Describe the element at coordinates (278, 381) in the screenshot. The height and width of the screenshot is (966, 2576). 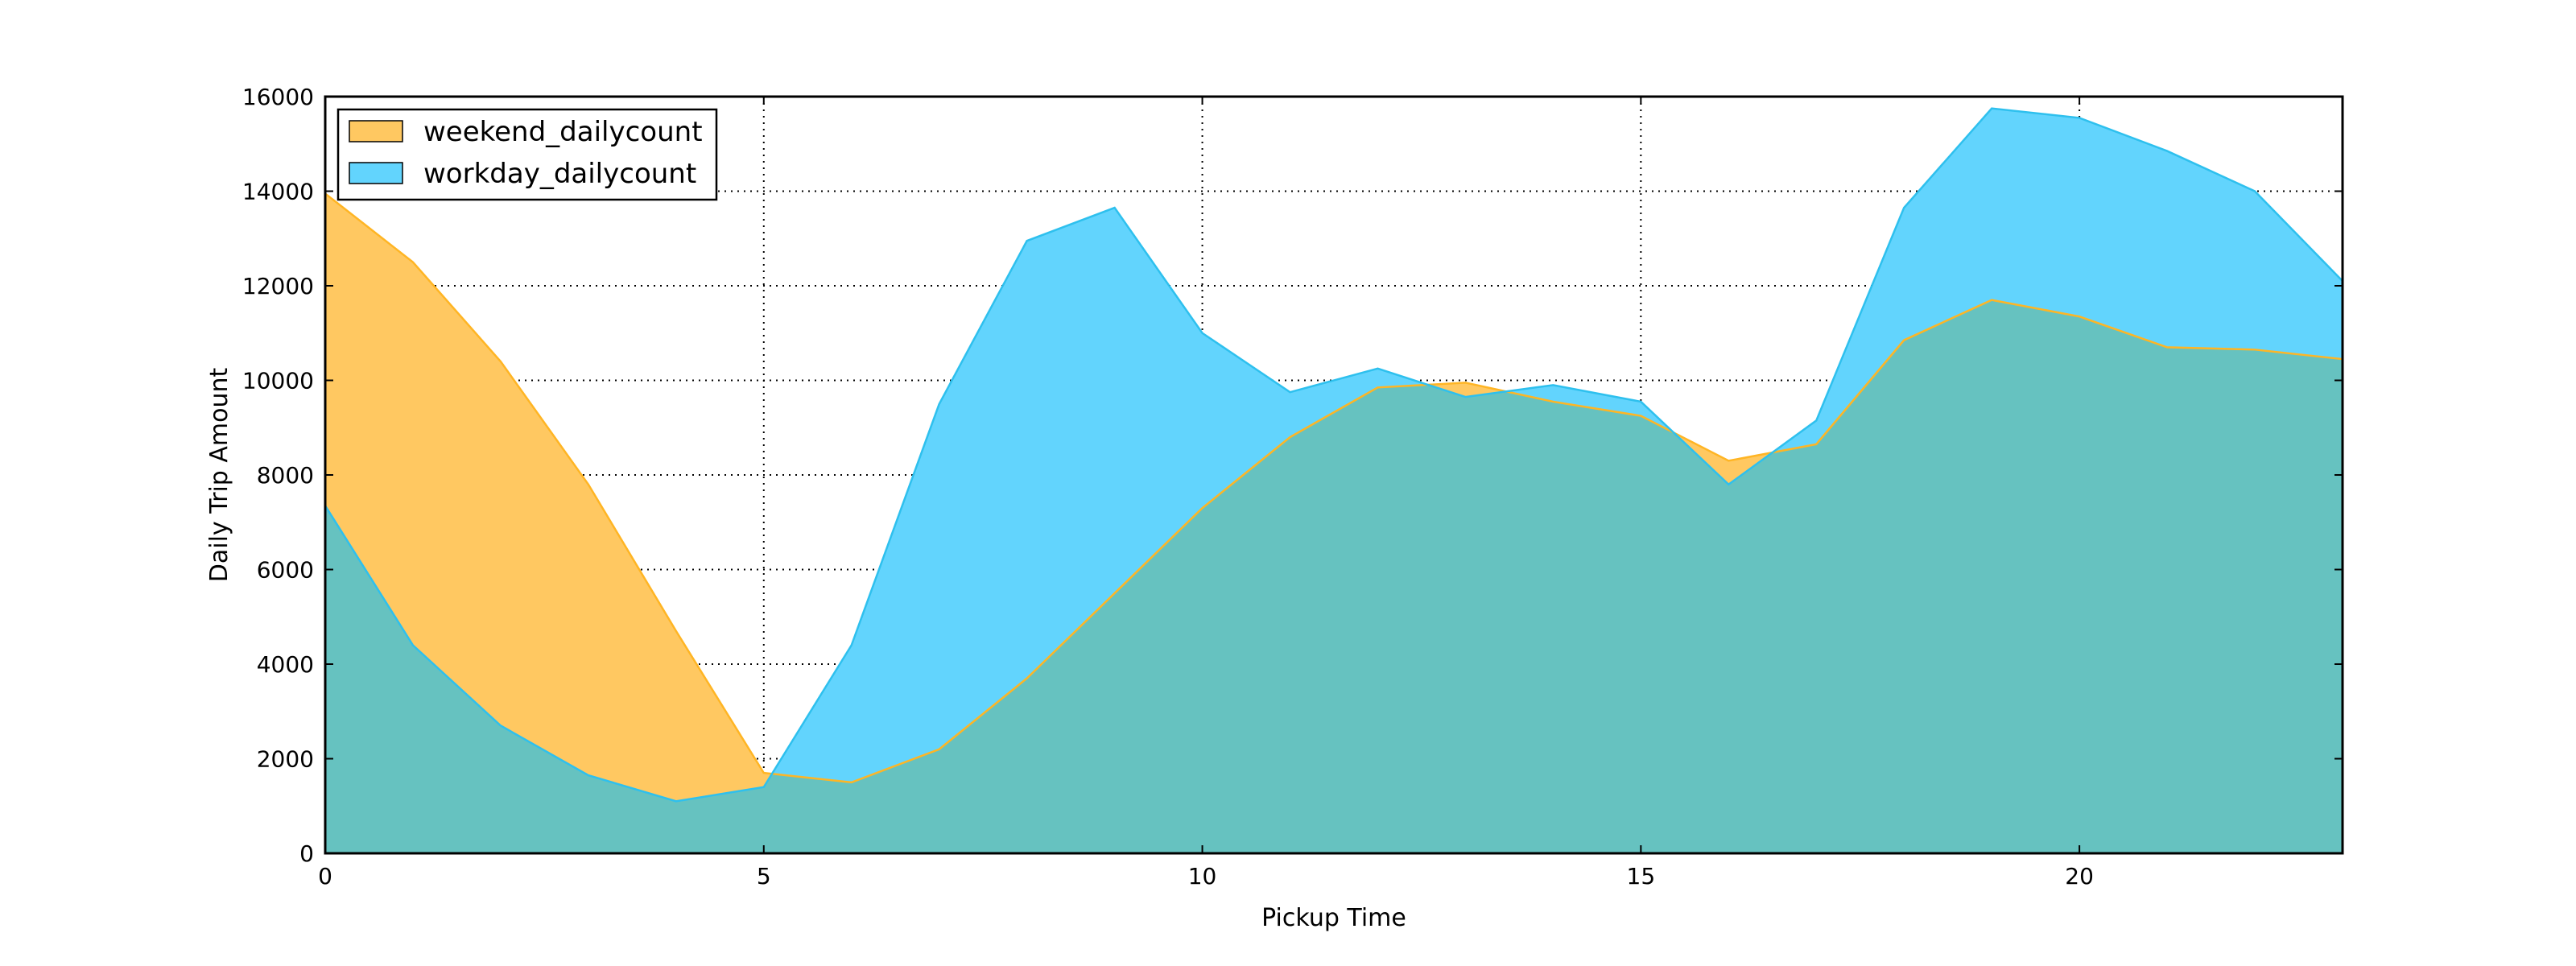
I see `y-tick-label: 10000` at that location.